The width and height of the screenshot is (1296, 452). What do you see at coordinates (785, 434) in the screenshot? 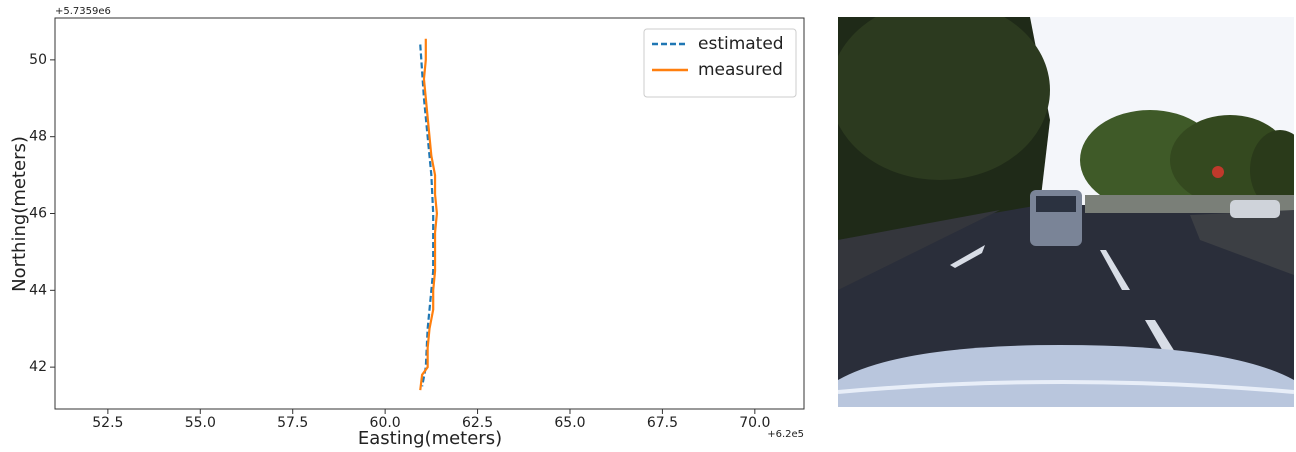
I see `x-offset-label: +6.2e5` at bounding box center [785, 434].